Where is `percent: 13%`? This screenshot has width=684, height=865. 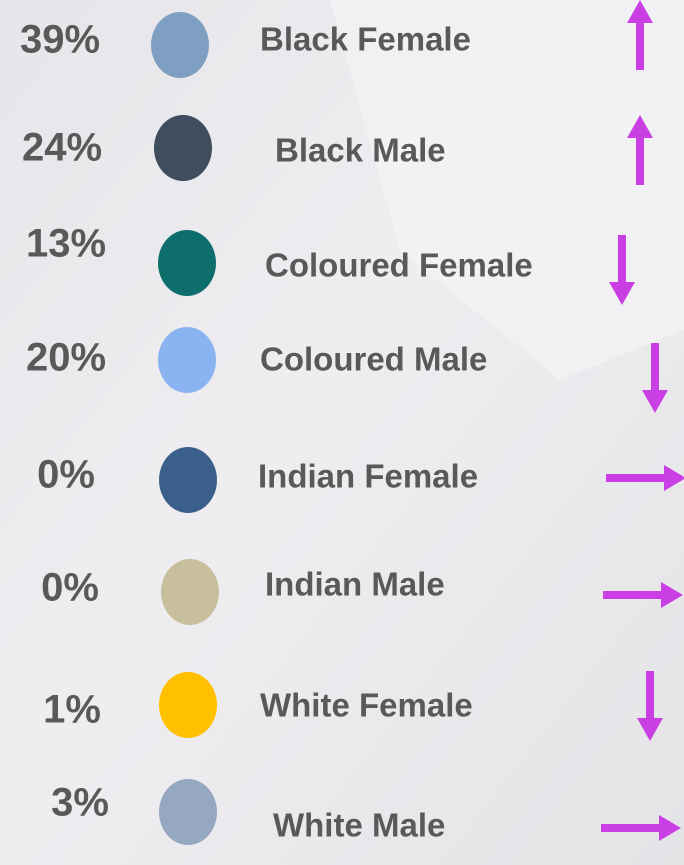 percent: 13% is located at coordinates (66, 244).